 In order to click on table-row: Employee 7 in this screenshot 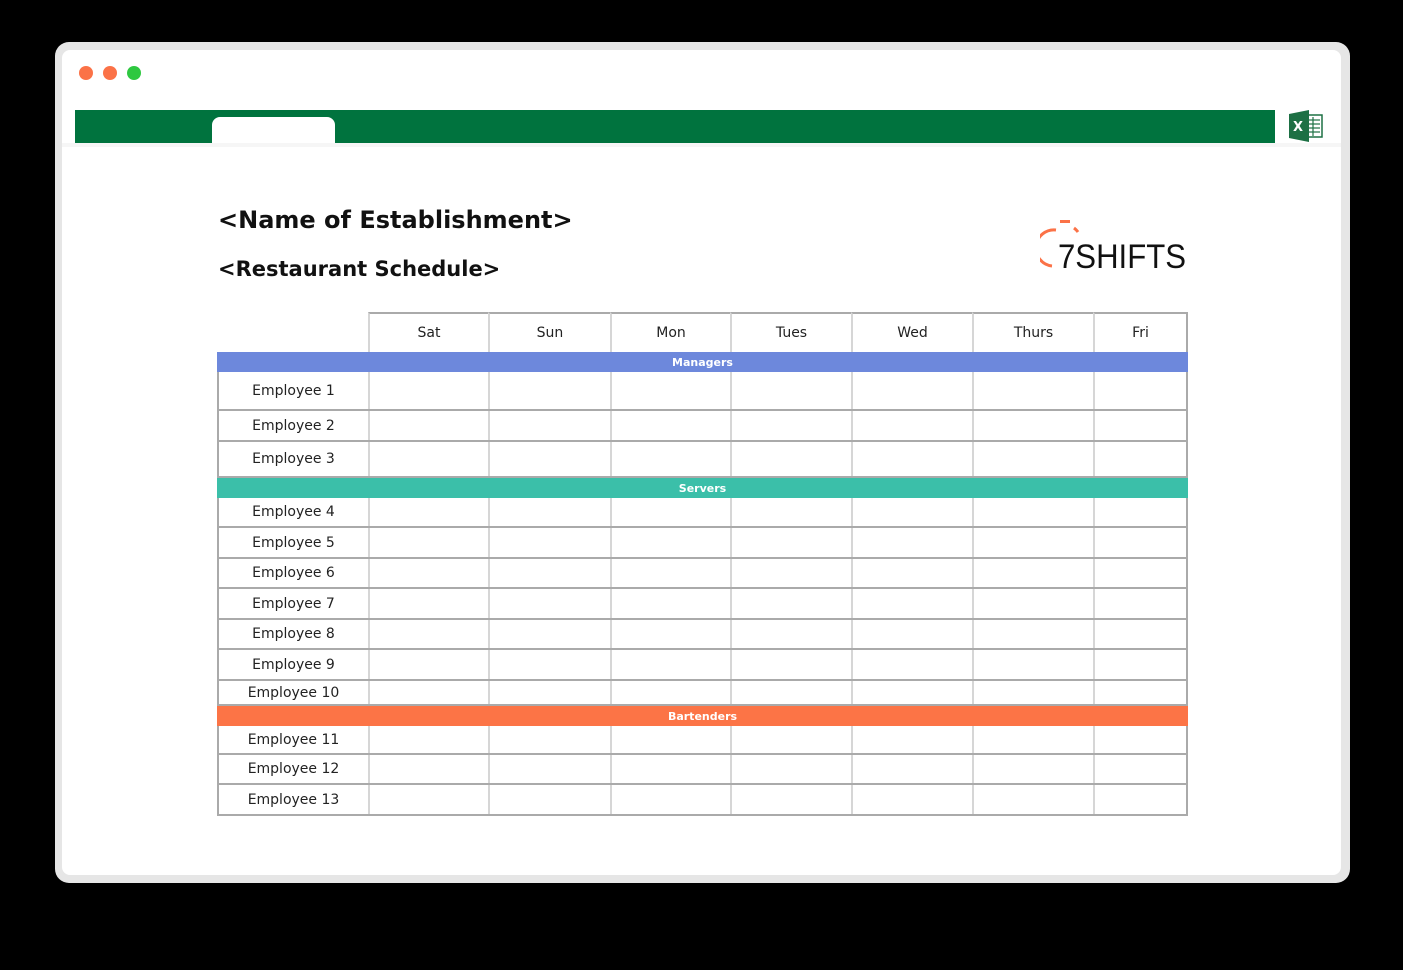, I will do `click(702, 604)`.